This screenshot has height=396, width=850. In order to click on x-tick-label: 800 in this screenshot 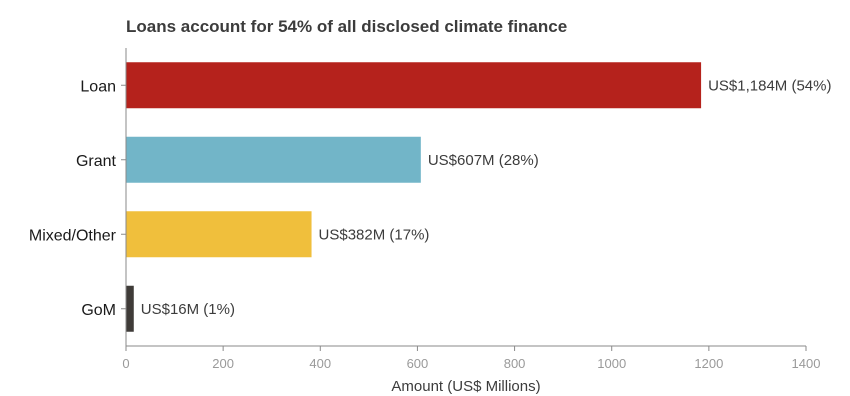, I will do `click(515, 363)`.